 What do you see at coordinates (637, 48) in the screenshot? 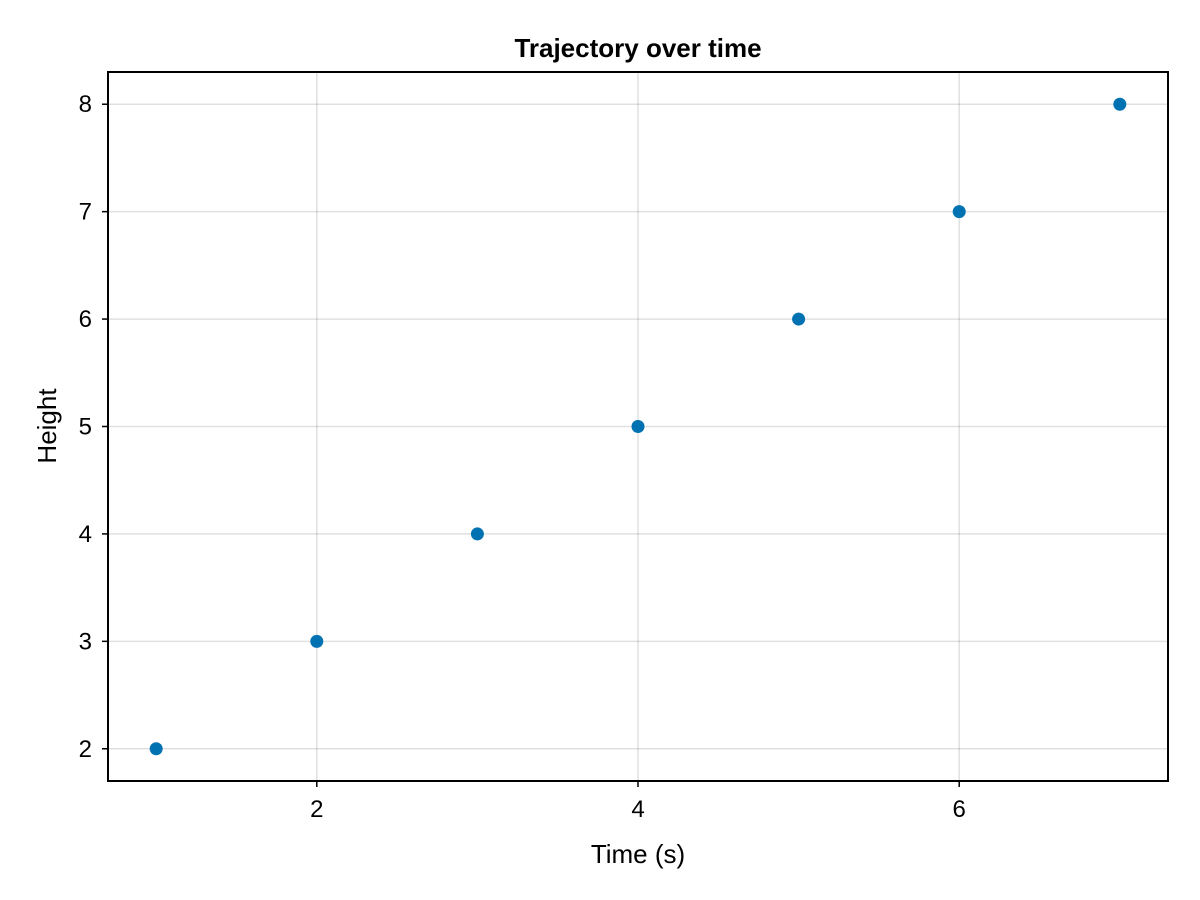
I see `chart-title: Trajectory over time` at bounding box center [637, 48].